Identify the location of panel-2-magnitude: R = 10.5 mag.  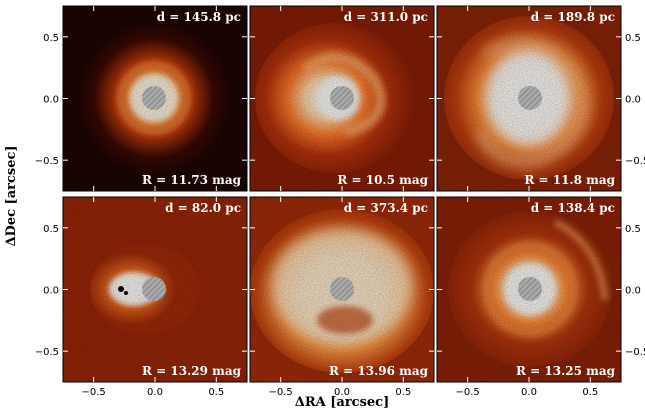
(382, 180).